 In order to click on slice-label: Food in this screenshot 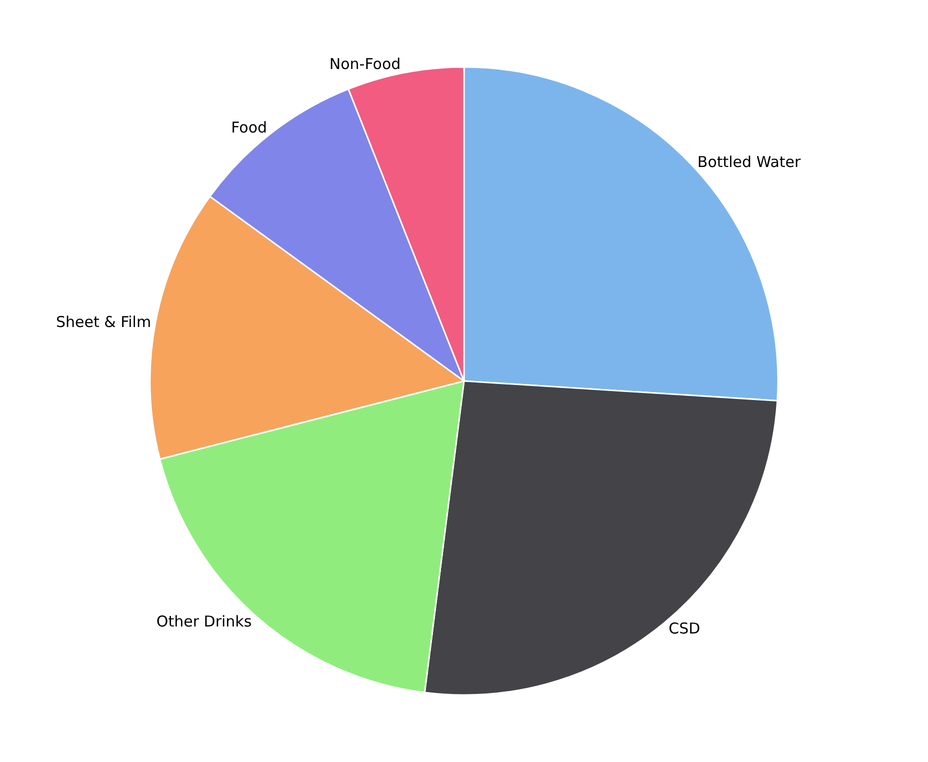, I will do `click(249, 127)`.